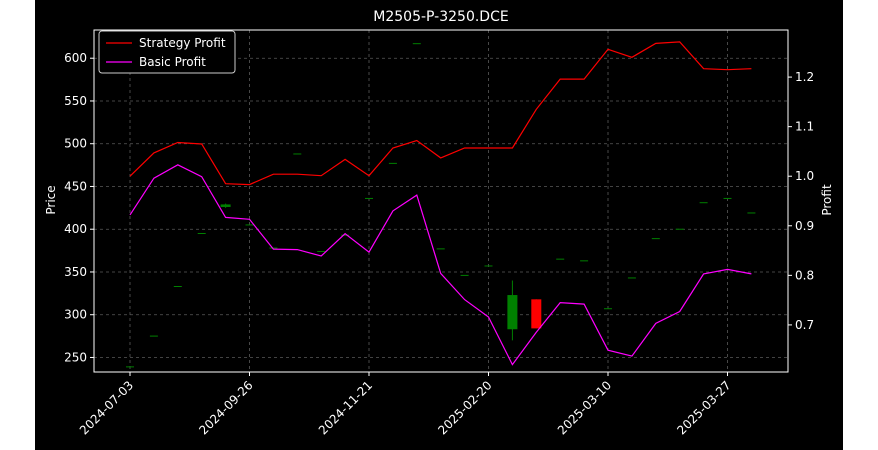 The height and width of the screenshot is (450, 878). What do you see at coordinates (75, 229) in the screenshot?
I see `y-left-tick-label-3: 400` at bounding box center [75, 229].